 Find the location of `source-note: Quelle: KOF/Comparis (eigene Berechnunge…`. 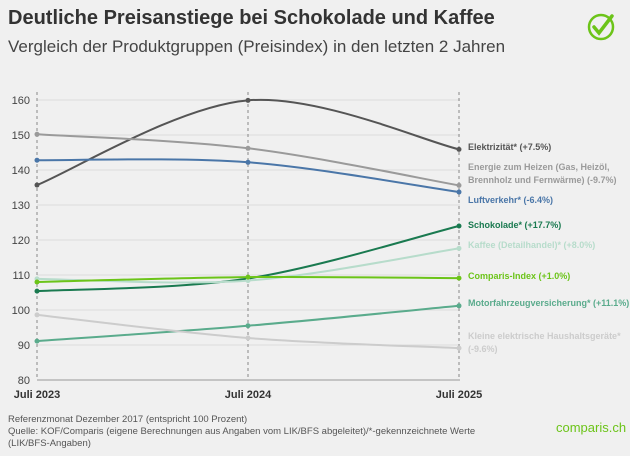

source-note: Quelle: KOF/Comparis (eigene Berechnunge… is located at coordinates (242, 437).